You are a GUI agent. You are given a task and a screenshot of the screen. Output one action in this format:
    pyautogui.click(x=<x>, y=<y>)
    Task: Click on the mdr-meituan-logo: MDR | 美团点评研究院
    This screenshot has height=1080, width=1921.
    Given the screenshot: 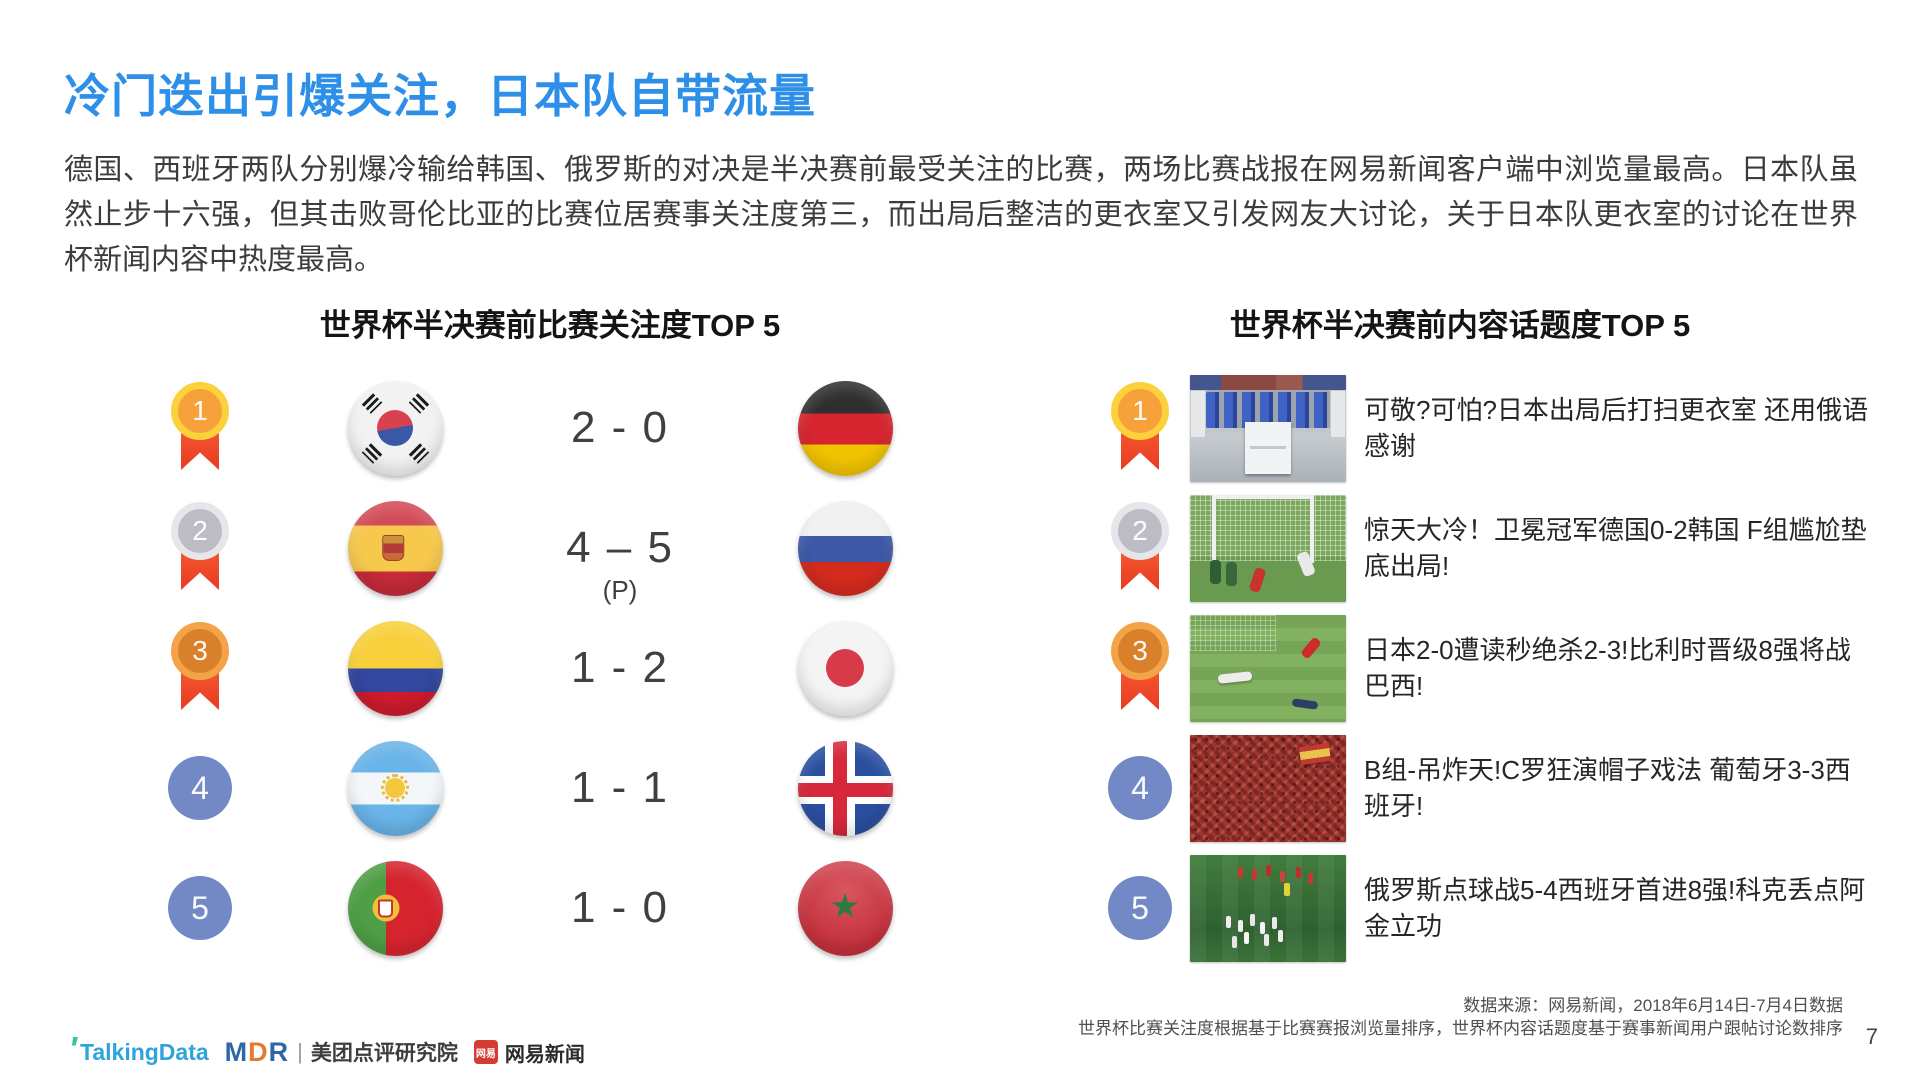 What is the action you would take?
    pyautogui.click(x=341, y=1052)
    